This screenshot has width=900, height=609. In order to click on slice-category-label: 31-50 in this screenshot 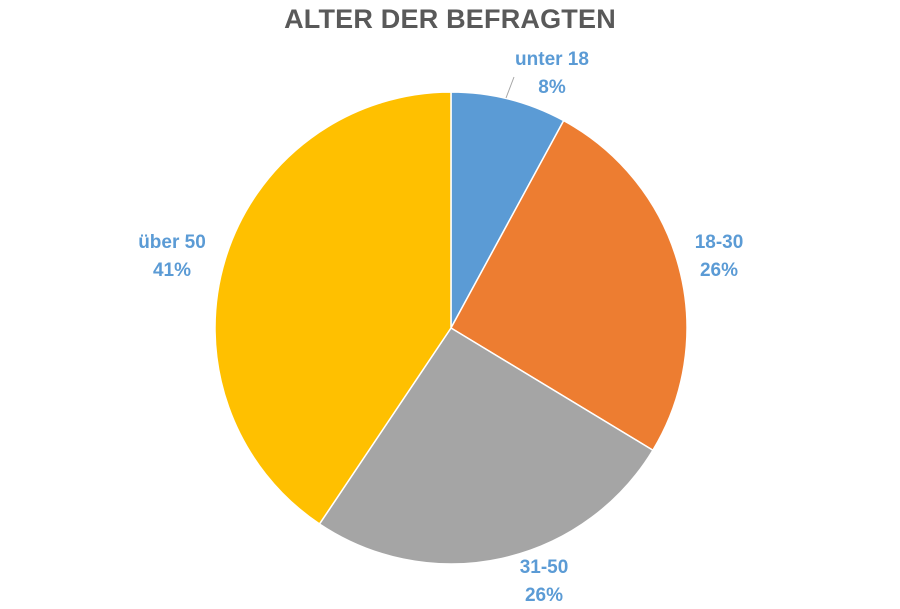, I will do `click(544, 567)`.